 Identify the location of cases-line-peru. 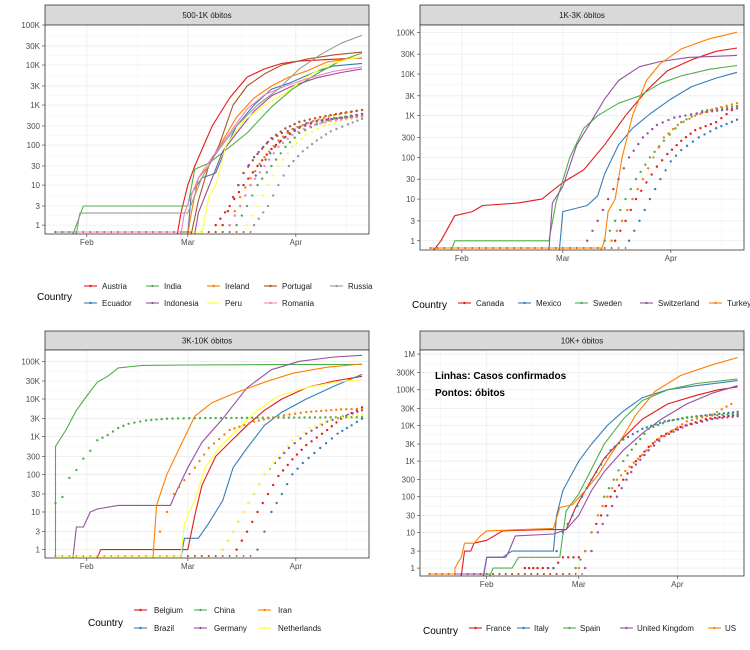
(209, 145).